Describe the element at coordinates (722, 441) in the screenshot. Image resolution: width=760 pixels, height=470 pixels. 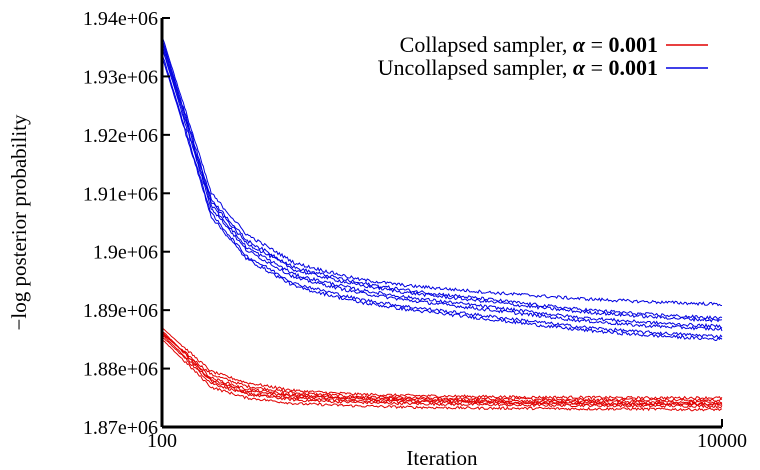
I see `x-tick-label: 10000` at that location.